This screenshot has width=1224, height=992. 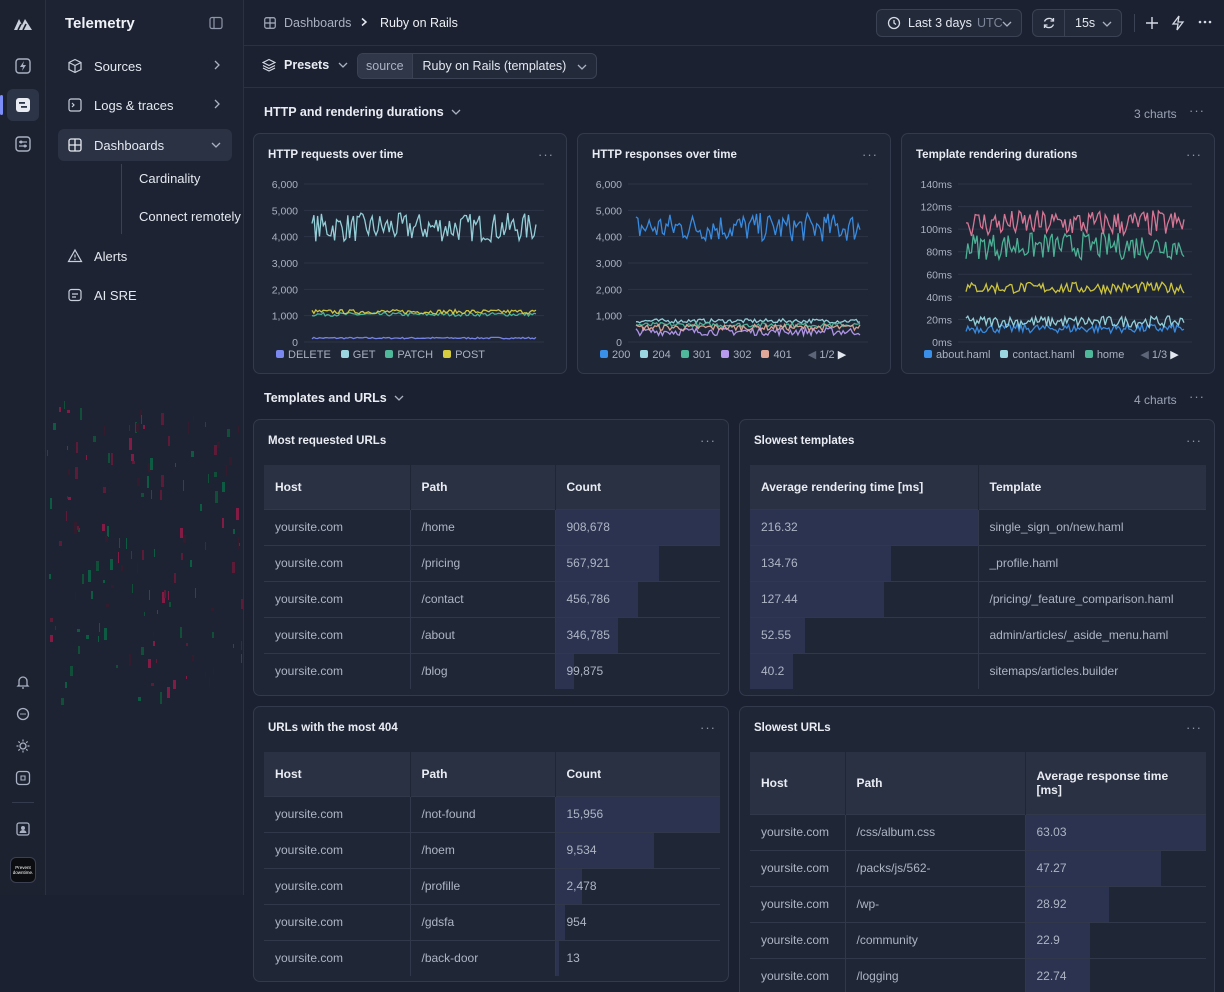 What do you see at coordinates (492, 634) in the screenshot?
I see `table-row: yoursite.com/about 346,785` at bounding box center [492, 634].